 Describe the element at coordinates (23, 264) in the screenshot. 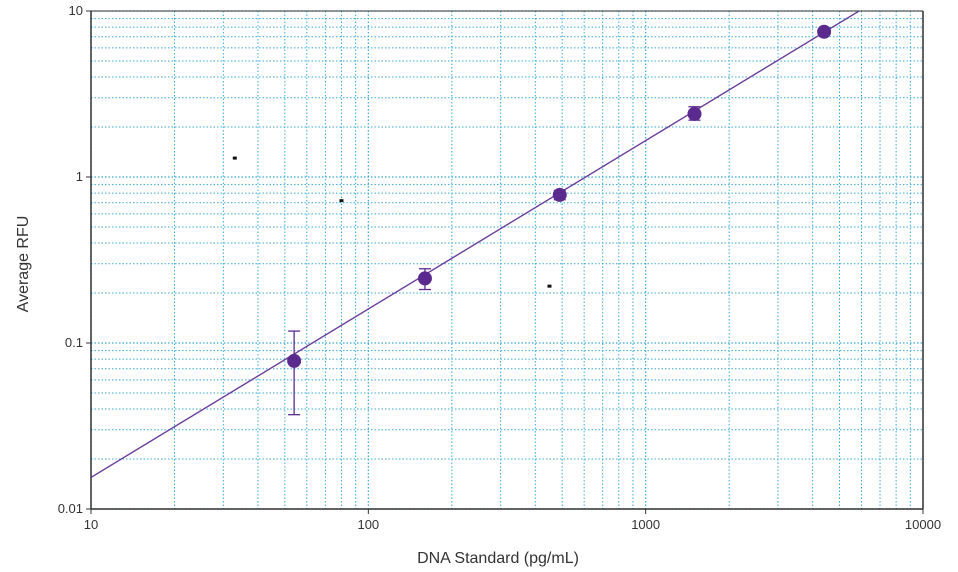

I see `y-axis-title: Average RFU` at that location.